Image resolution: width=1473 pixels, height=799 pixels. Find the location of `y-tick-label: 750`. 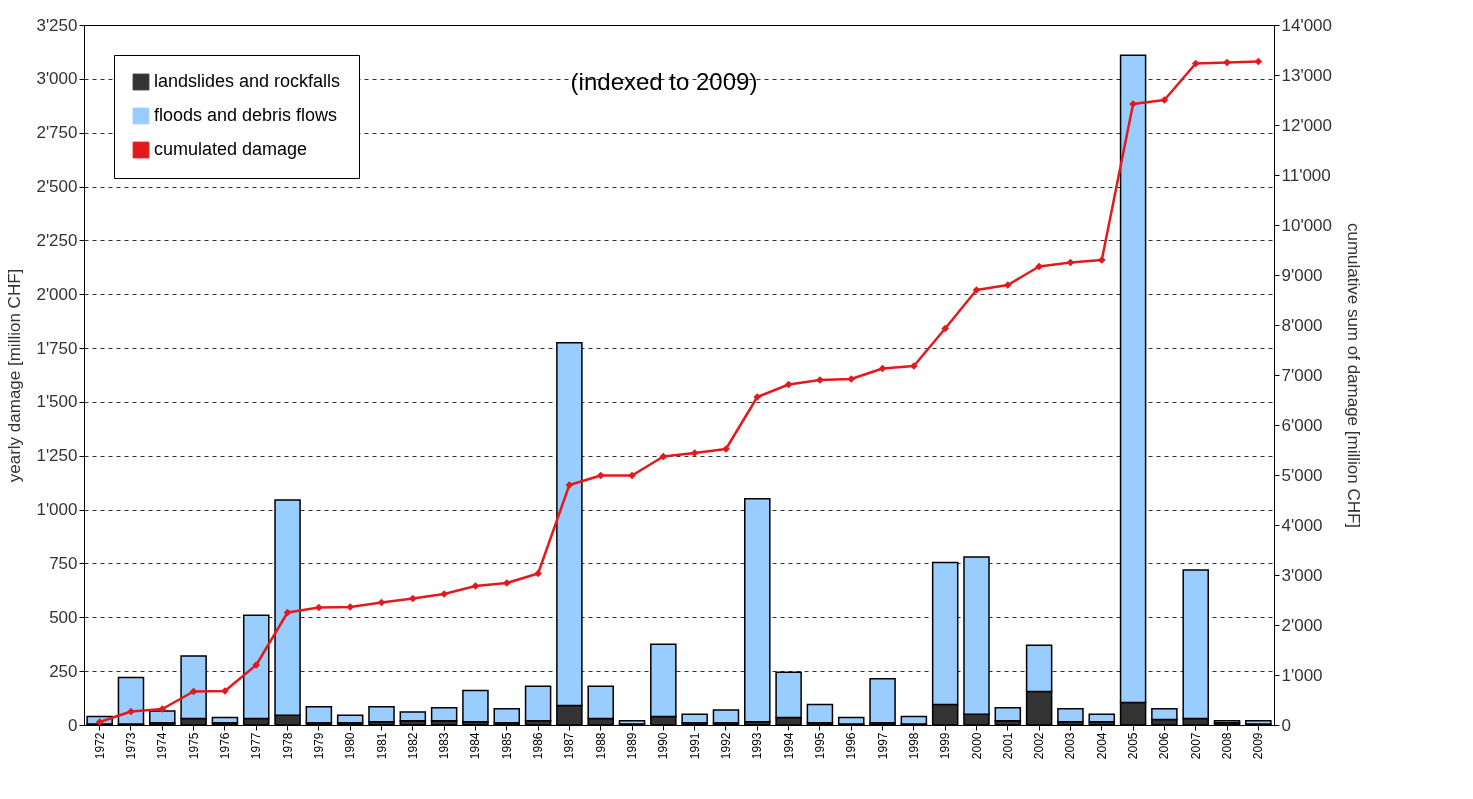

y-tick-label: 750 is located at coordinates (63, 563).